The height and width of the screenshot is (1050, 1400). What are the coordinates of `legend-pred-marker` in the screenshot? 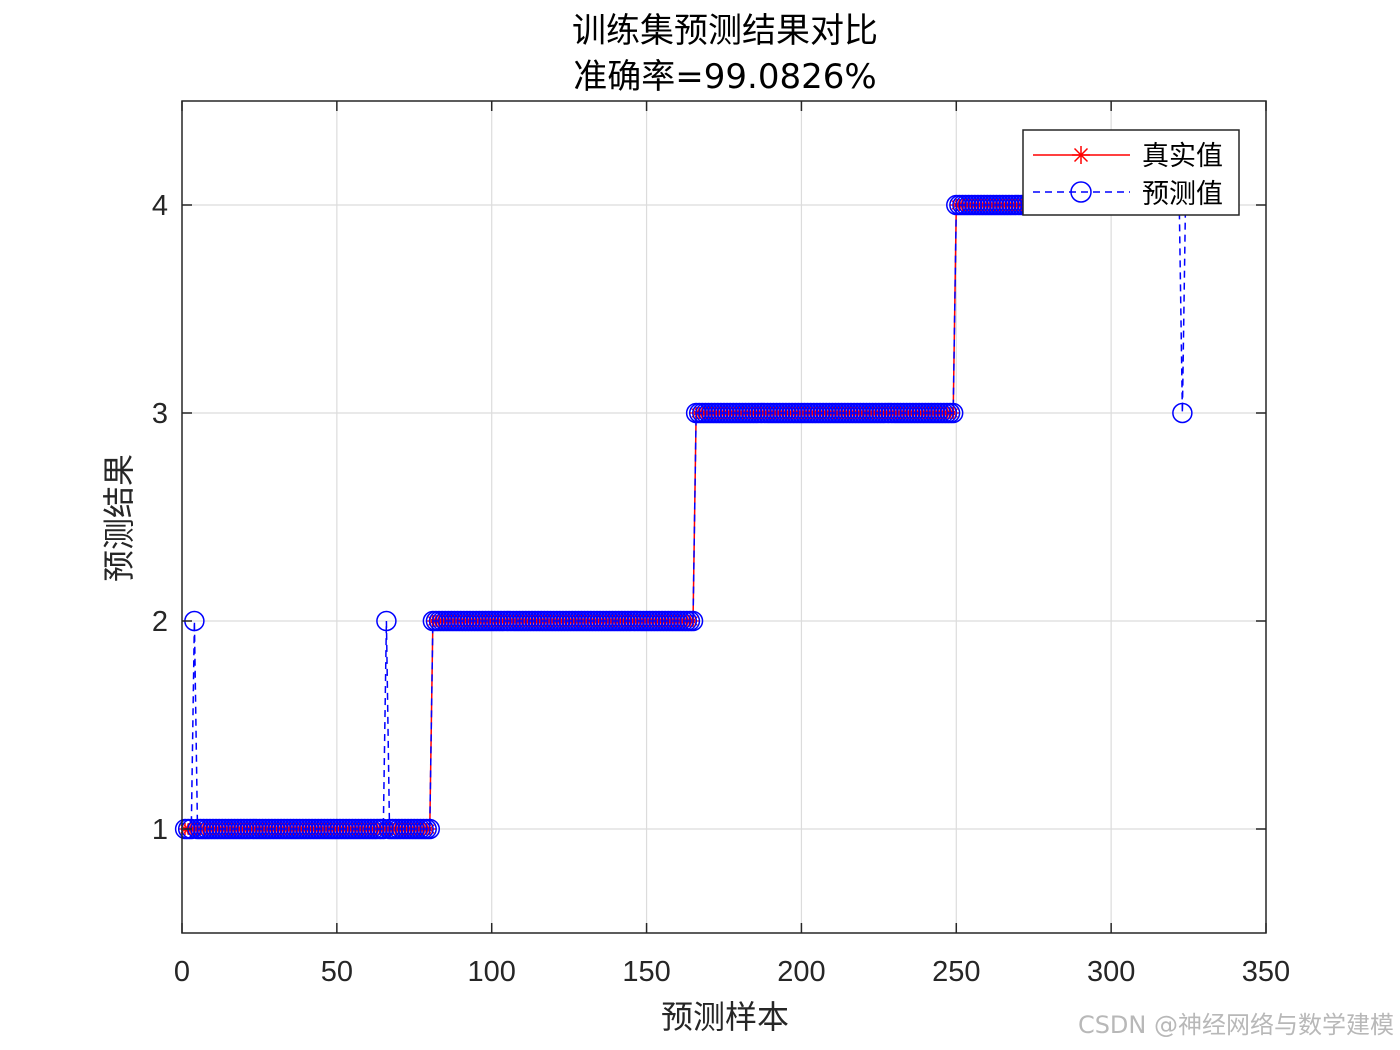 It's located at (1081, 192).